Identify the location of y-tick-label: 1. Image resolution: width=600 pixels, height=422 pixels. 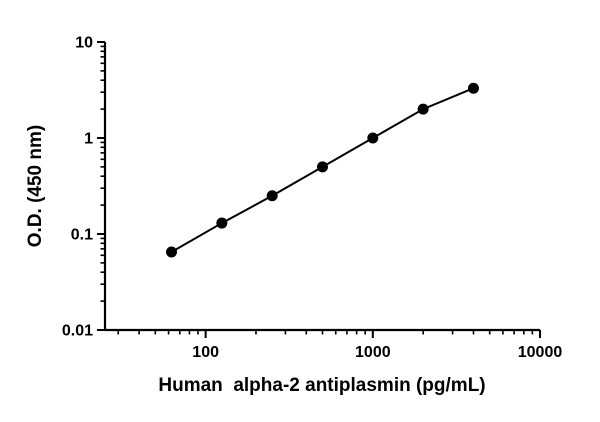
(88, 139).